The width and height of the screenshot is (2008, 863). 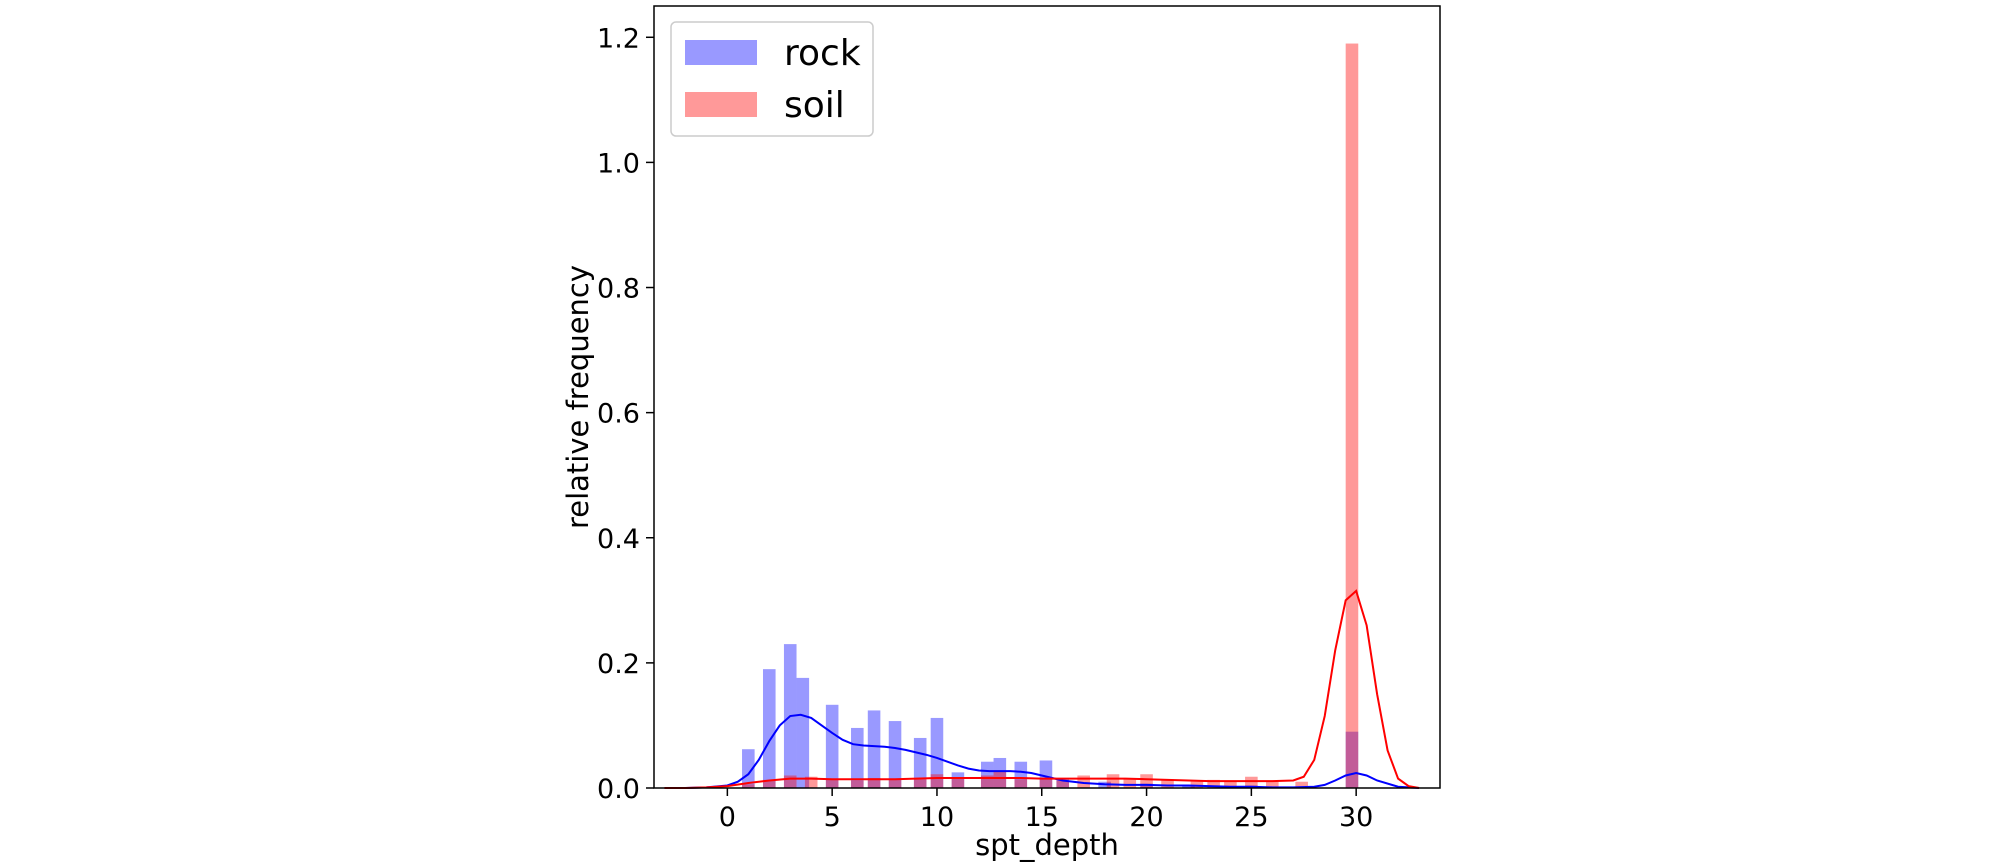 What do you see at coordinates (618, 664) in the screenshot?
I see `y-tick-label-1: 0.2` at bounding box center [618, 664].